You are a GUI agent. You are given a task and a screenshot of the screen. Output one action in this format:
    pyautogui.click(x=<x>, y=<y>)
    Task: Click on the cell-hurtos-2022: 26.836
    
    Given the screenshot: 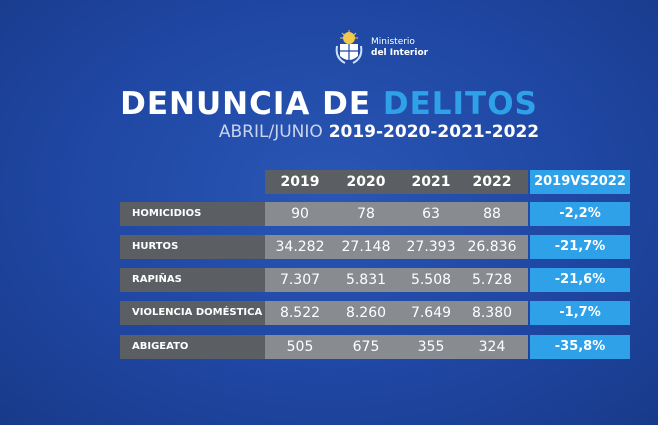 What is the action you would take?
    pyautogui.click(x=492, y=247)
    